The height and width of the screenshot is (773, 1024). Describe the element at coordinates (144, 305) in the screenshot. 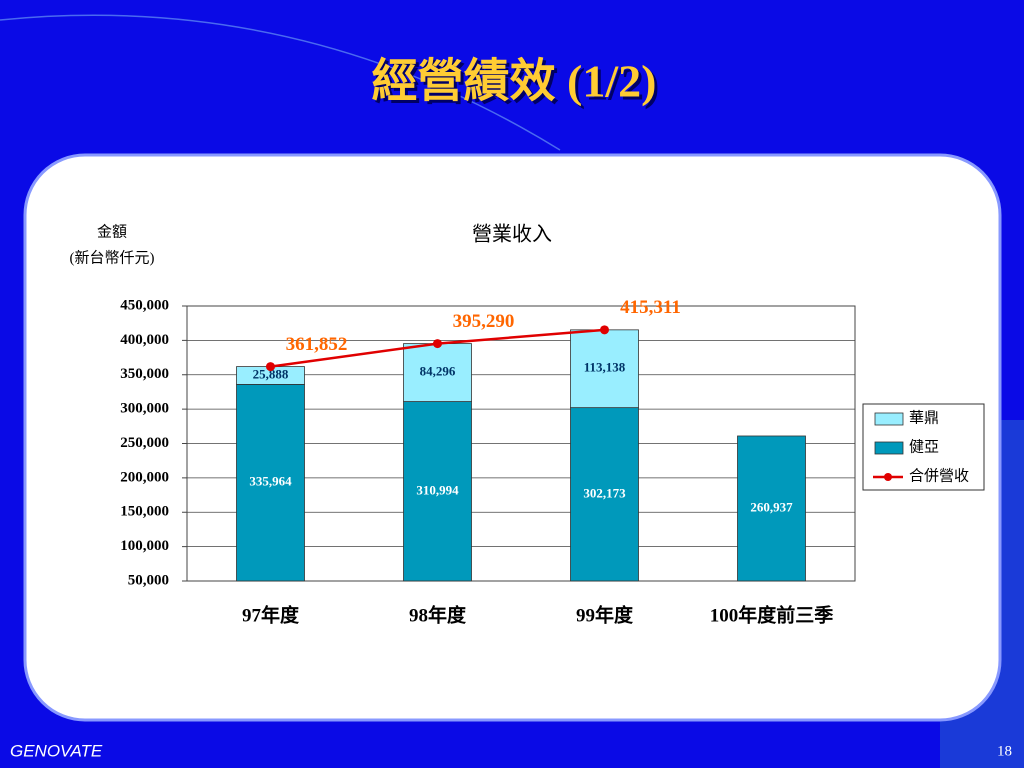

I see `y-tick-label: 450,000` at that location.